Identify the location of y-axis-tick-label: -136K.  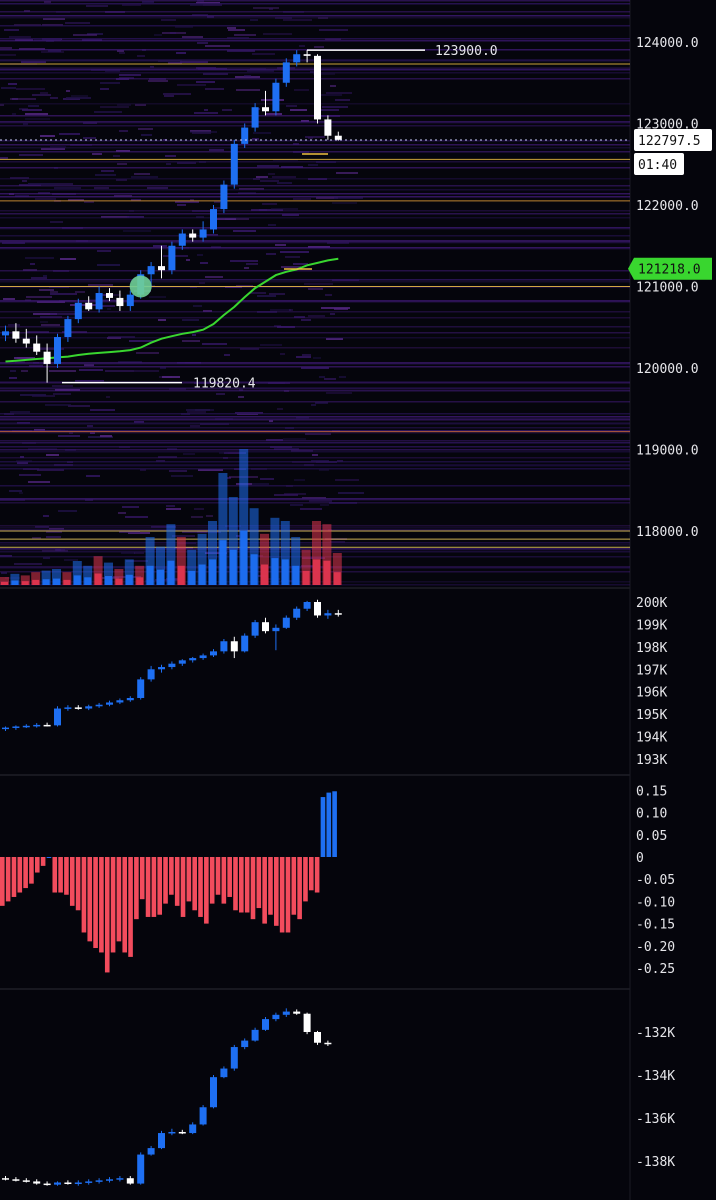
(655, 1119).